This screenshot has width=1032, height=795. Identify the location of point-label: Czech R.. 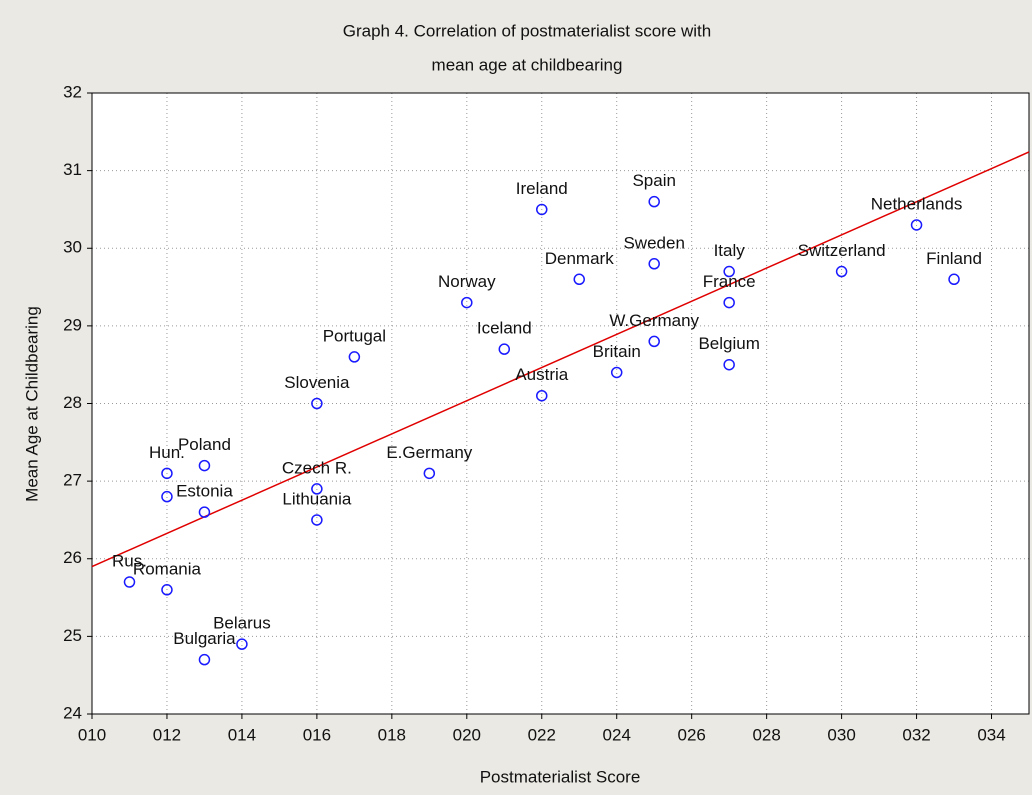
(317, 467).